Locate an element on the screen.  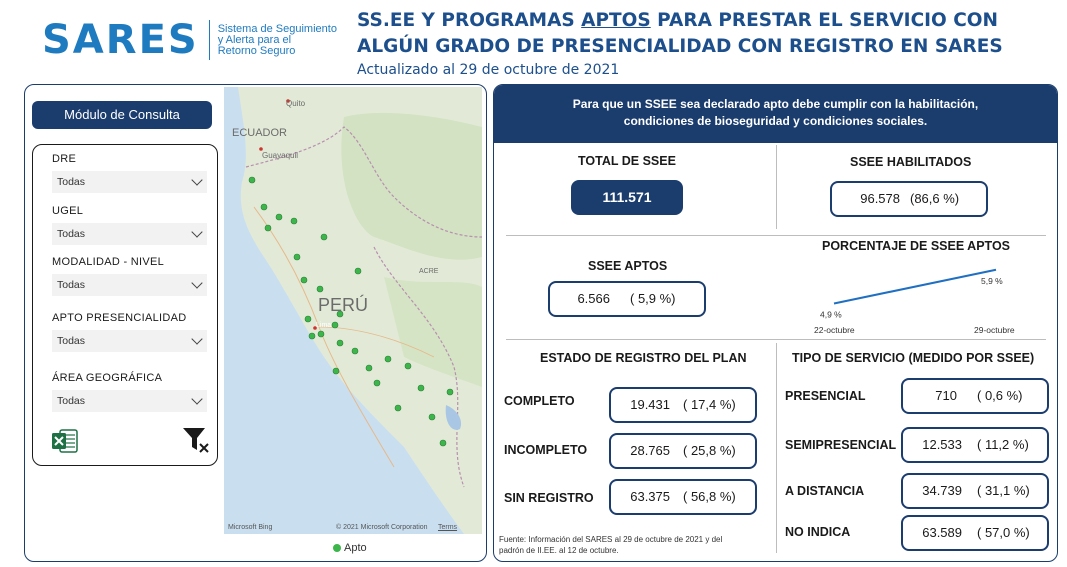
aptos-title: SSEE APTOS is located at coordinates (628, 266).